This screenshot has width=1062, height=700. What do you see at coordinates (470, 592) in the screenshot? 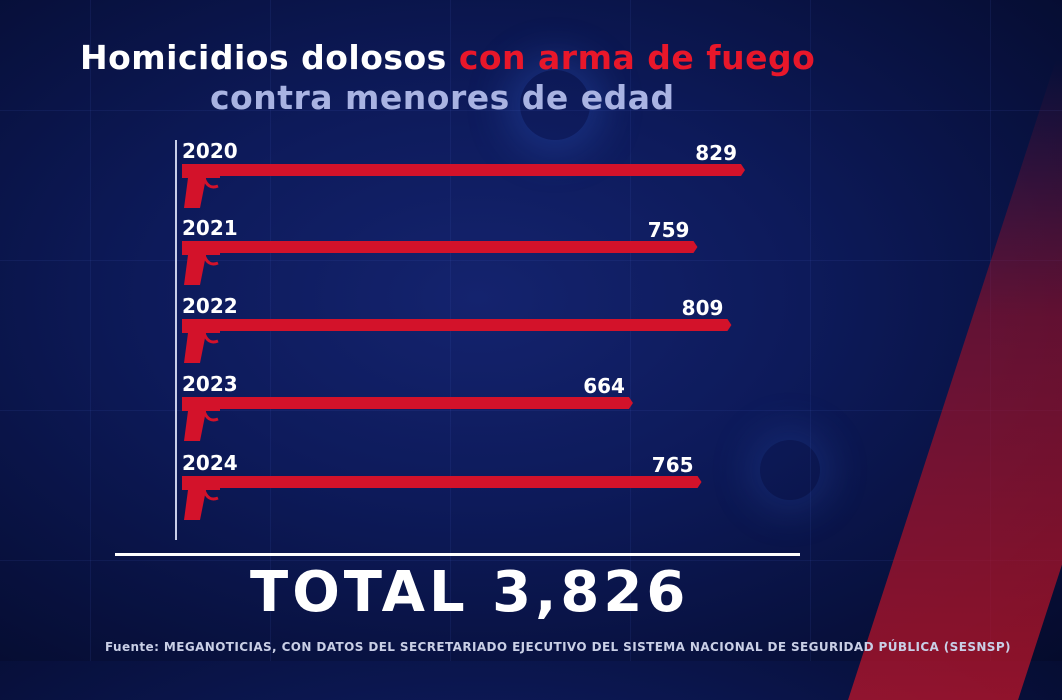
I see `total-value: TOTAL 3,826` at bounding box center [470, 592].